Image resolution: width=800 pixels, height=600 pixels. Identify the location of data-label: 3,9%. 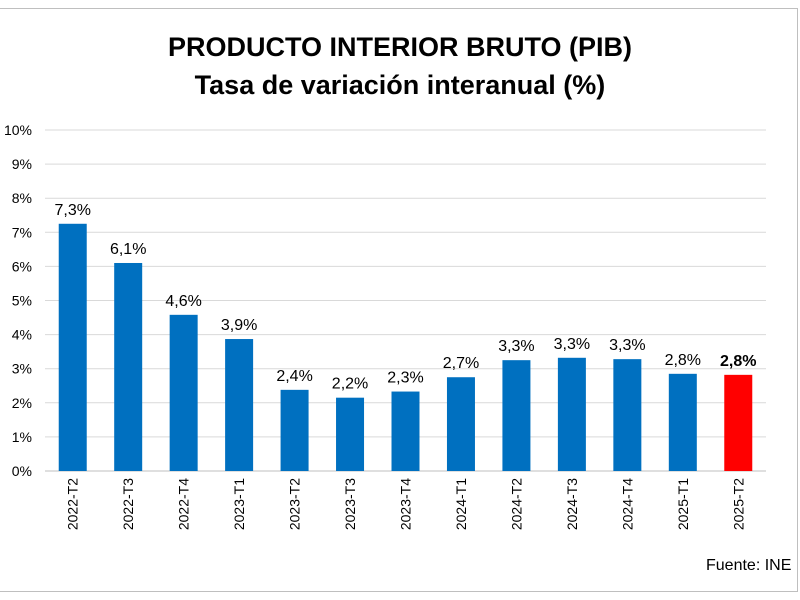
(239, 325).